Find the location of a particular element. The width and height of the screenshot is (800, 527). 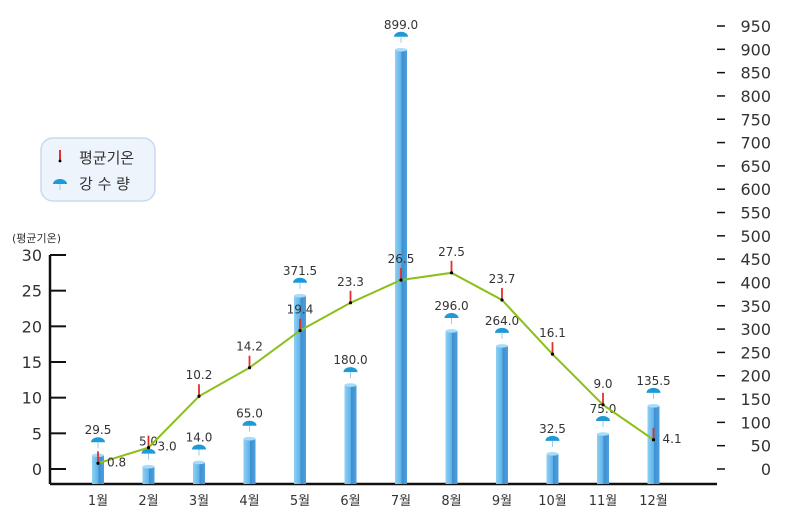

legend-box is located at coordinates (98, 169).